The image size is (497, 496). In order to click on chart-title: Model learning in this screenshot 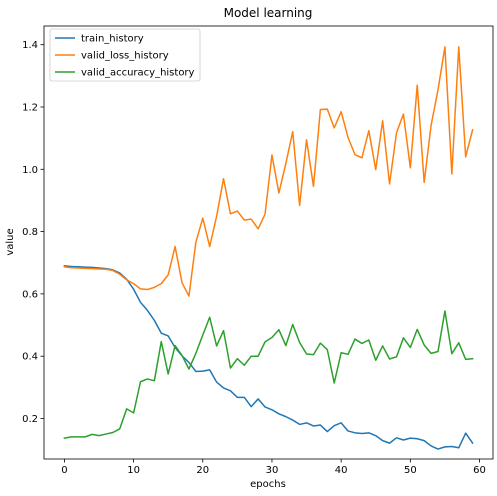, I will do `click(268, 13)`.